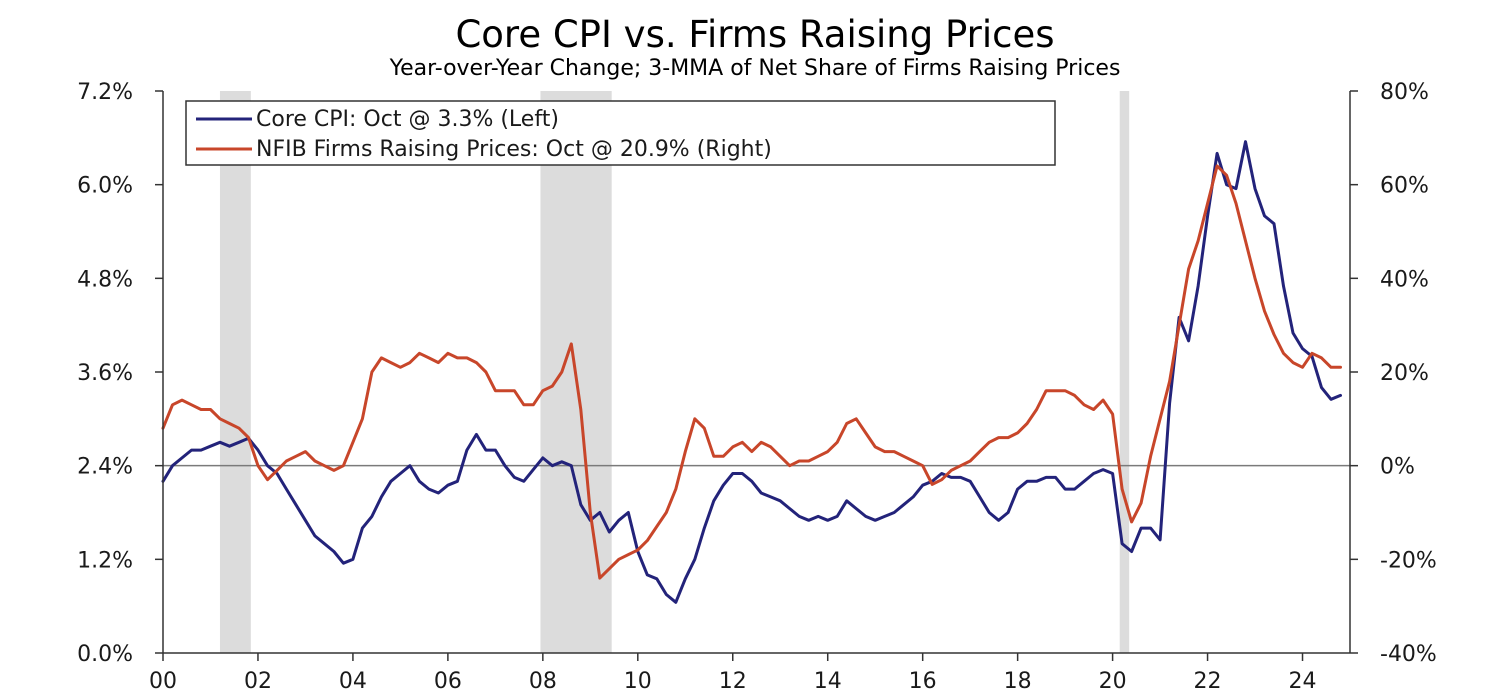 Image resolution: width=1500 pixels, height=692 pixels. I want to click on bottom-tick-label: 04, so click(353, 680).